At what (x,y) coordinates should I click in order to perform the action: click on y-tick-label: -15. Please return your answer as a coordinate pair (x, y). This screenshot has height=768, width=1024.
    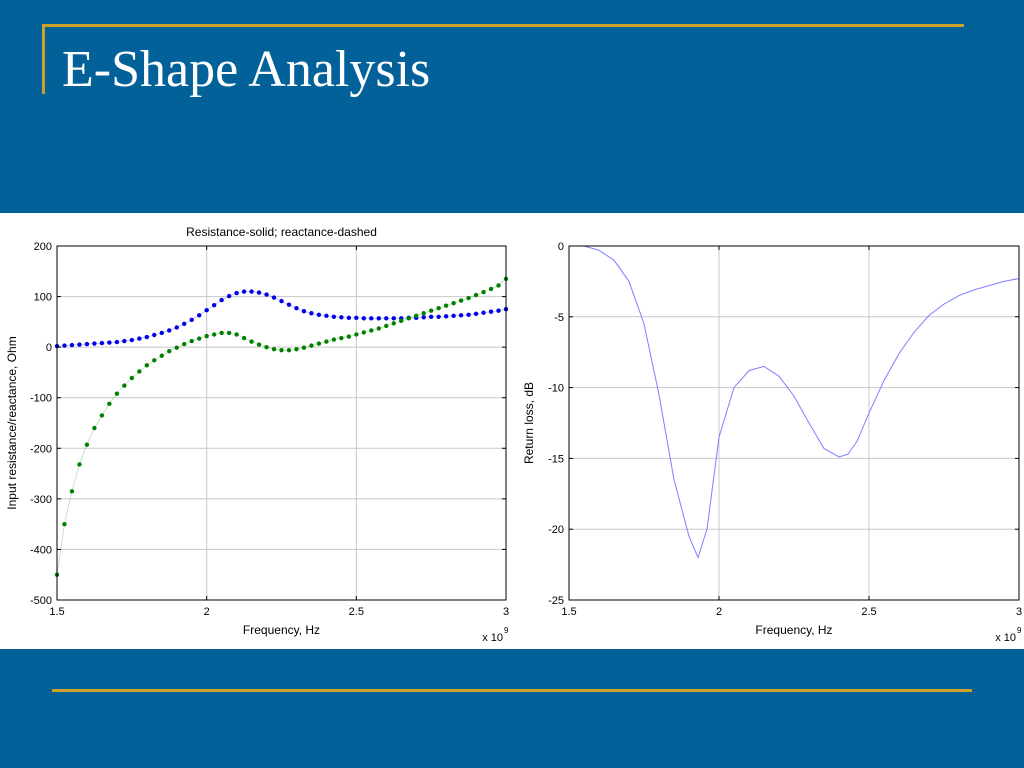
    Looking at the image, I should click on (556, 459).